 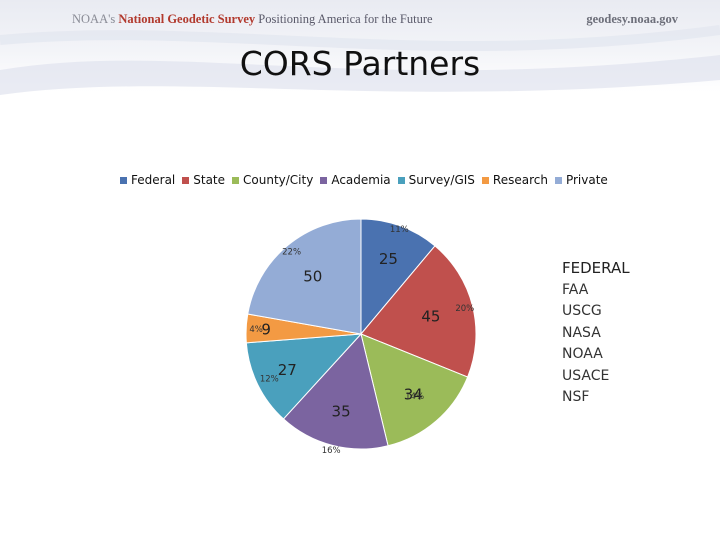 I want to click on slice-value-label: 50, so click(x=312, y=277).